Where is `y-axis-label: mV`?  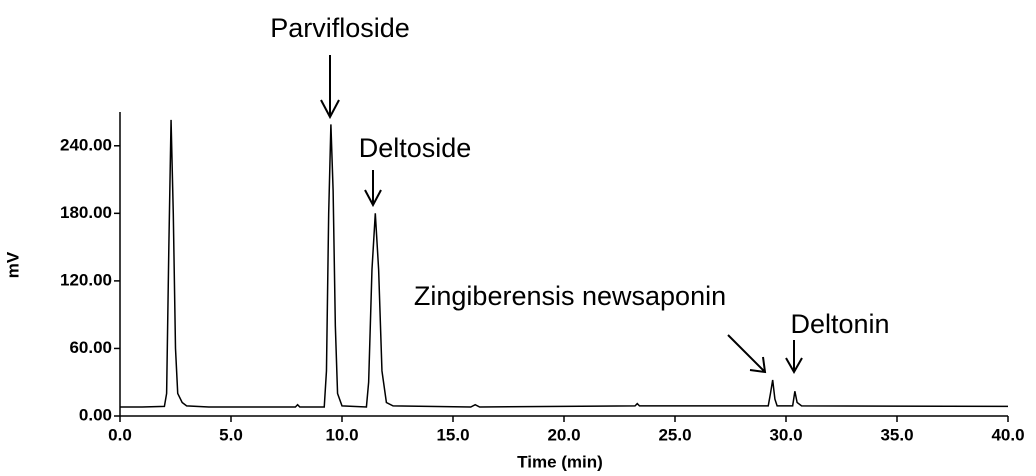 y-axis-label: mV is located at coordinates (12, 264).